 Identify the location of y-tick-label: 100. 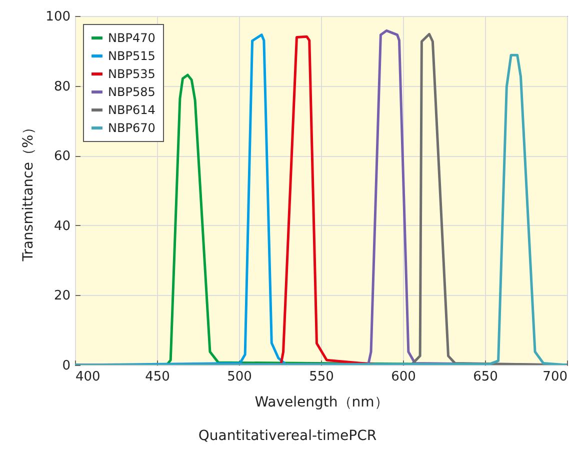
(58, 17).